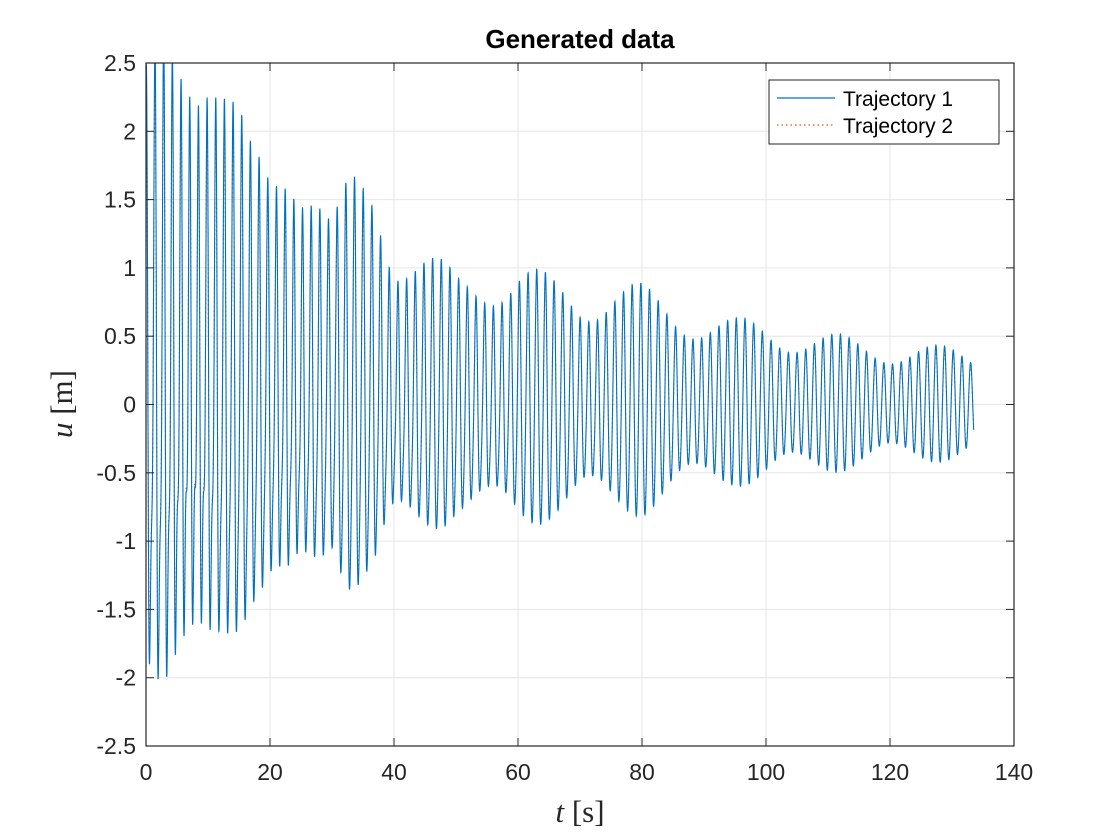 The height and width of the screenshot is (840, 1120). I want to click on x-tick-label: 40, so click(394, 772).